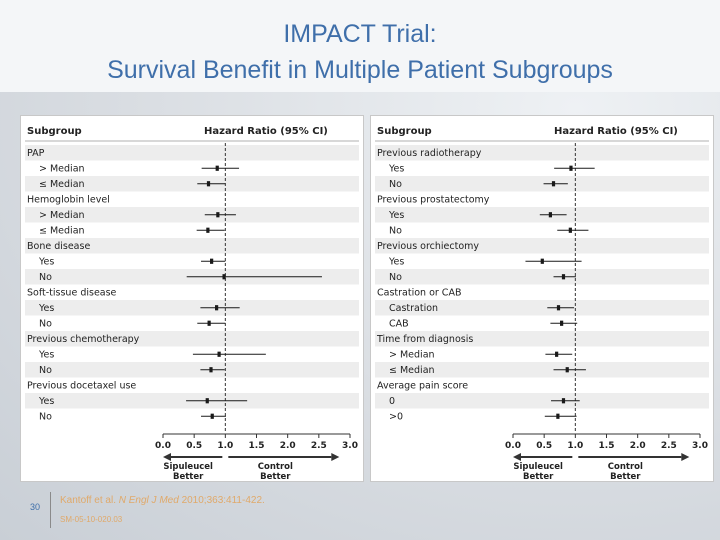  Describe the element at coordinates (422, 386) in the screenshot. I see `row-label: Average pain score` at that location.